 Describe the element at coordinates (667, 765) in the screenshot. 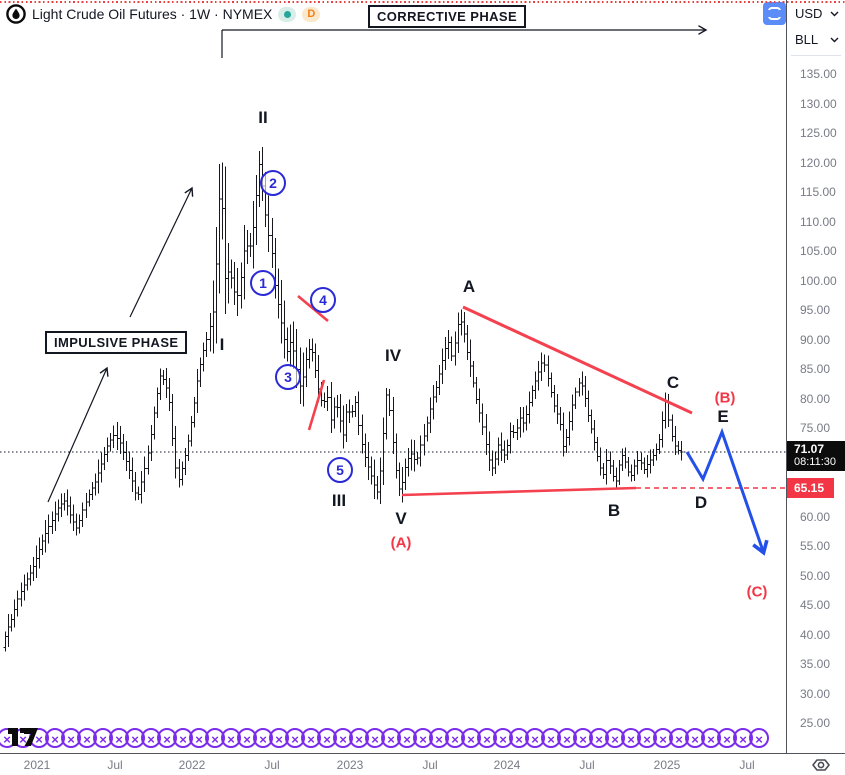

I see `time-tick-label: 2025` at that location.